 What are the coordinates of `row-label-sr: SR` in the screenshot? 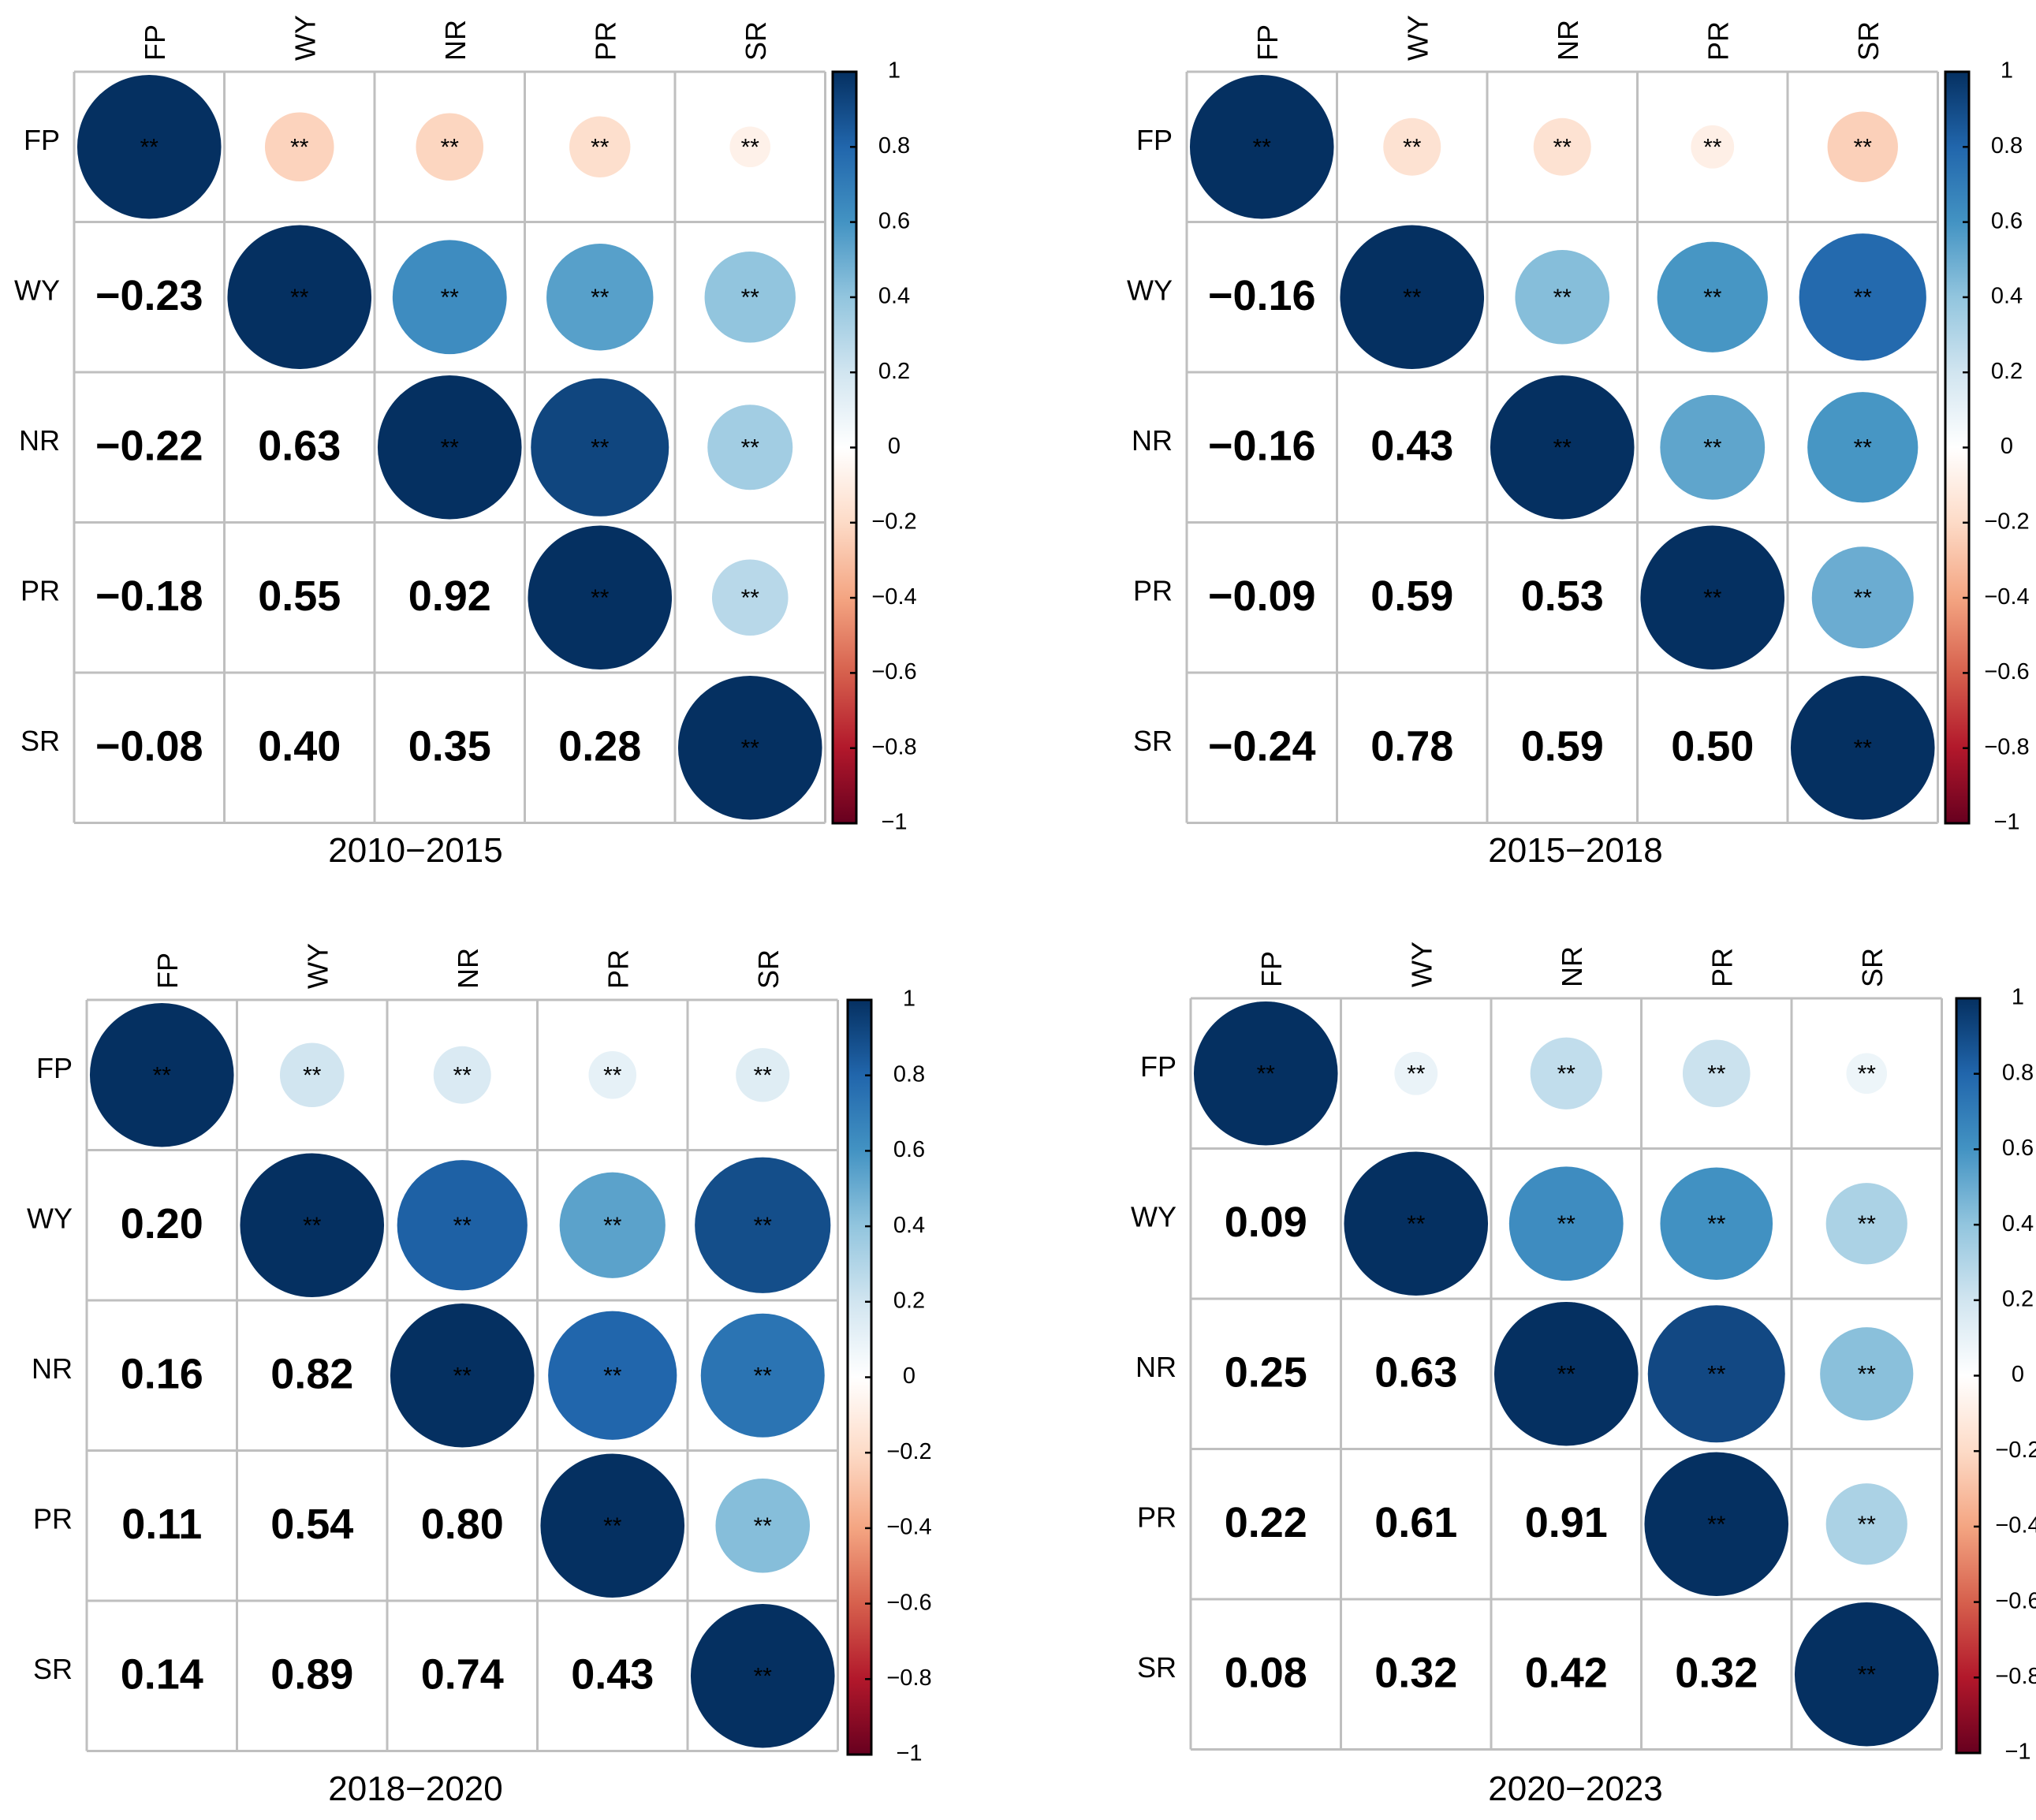 It's located at (1156, 1667).